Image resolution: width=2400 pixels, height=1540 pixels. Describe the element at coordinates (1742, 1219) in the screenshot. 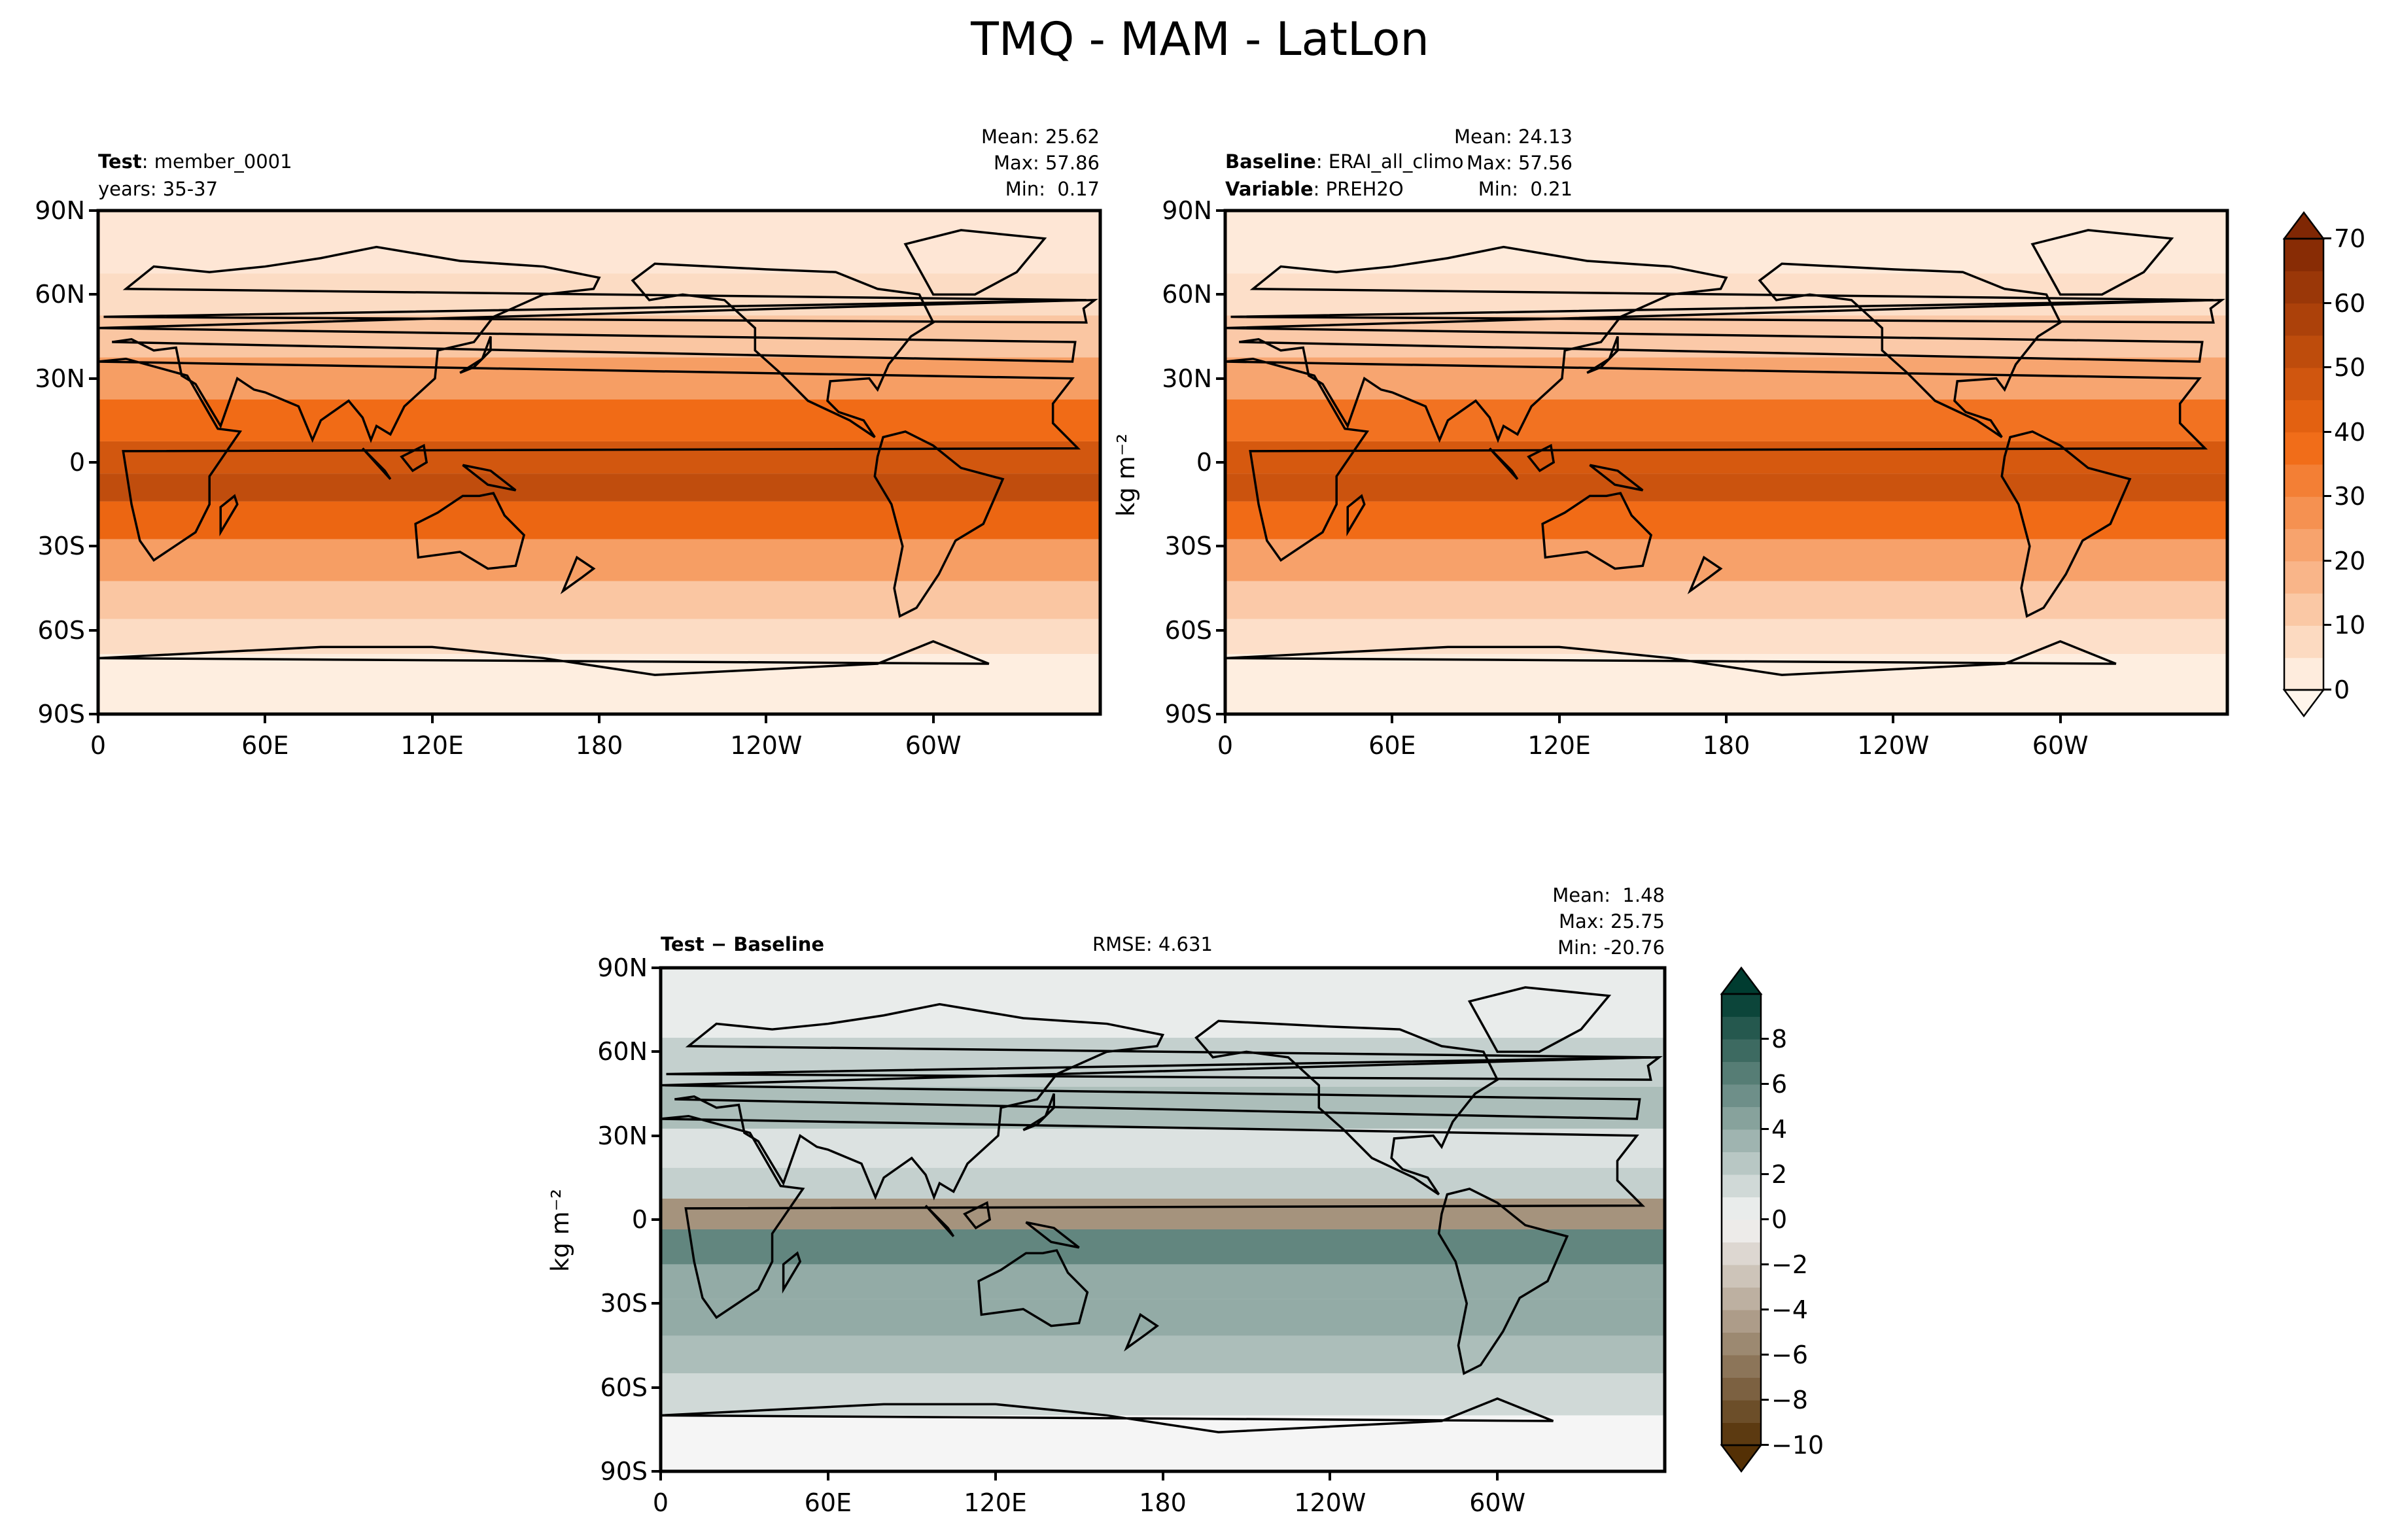

I see `difference-colorbar` at that location.